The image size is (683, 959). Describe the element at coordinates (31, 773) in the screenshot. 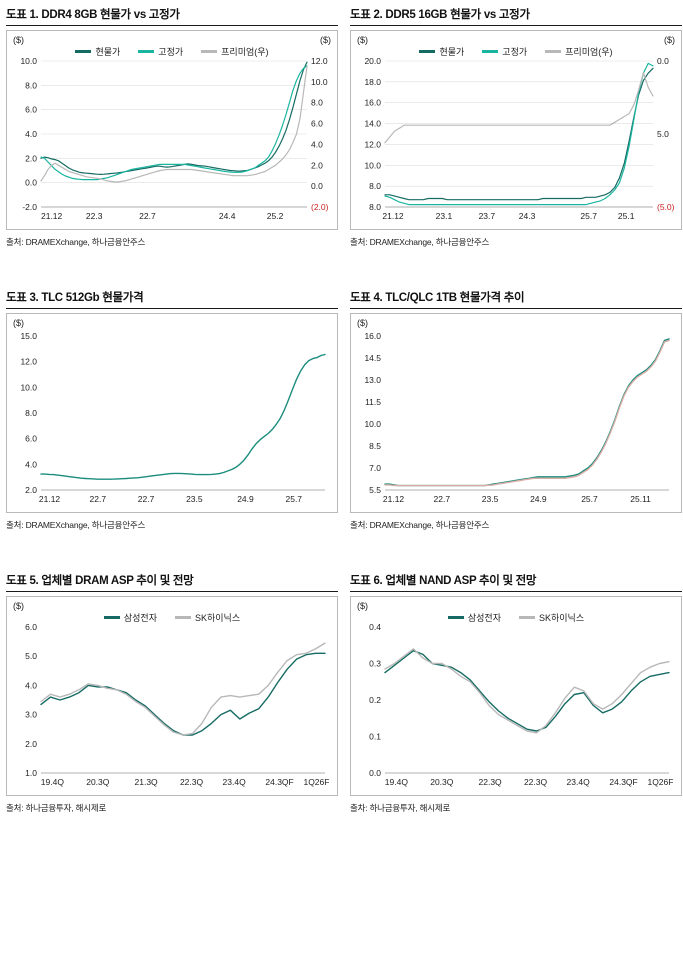

I see `svg-text: 1.0` at that location.